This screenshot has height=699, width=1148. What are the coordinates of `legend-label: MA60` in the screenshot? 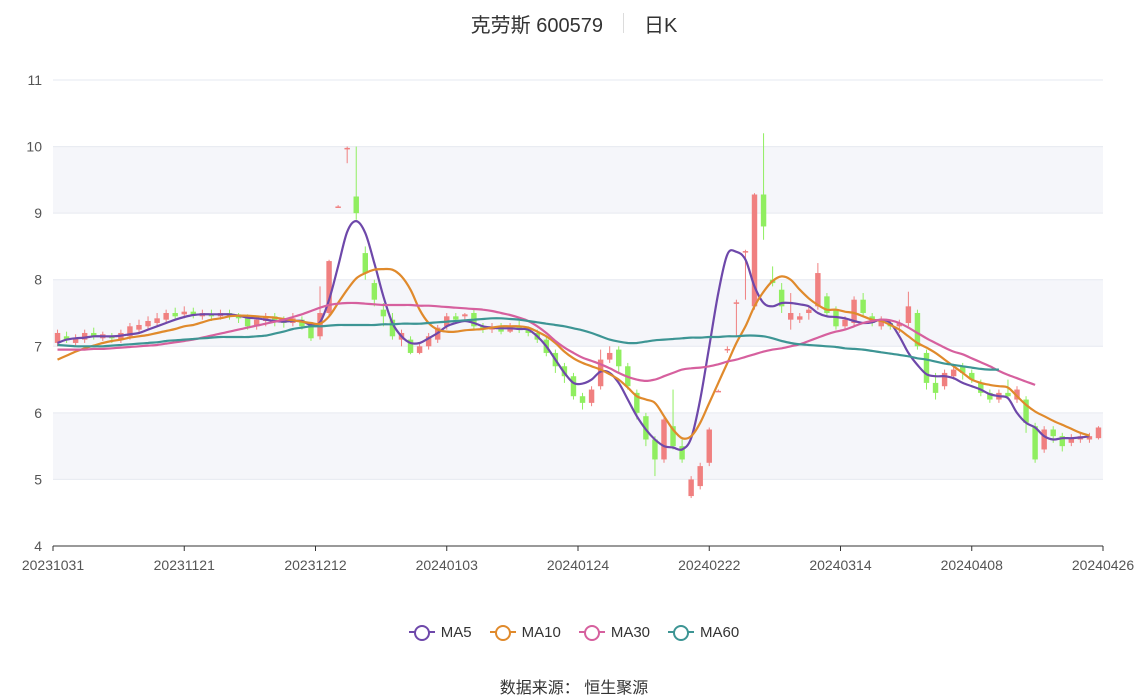 It's located at (720, 632).